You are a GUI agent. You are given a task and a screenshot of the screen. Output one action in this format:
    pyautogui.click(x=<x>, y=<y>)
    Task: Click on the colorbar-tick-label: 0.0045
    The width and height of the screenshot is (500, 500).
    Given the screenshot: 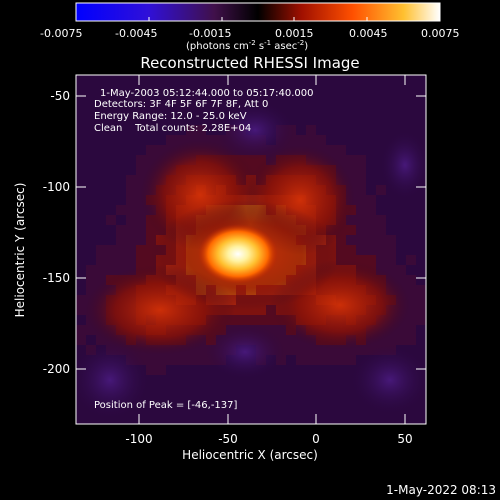 What is the action you would take?
    pyautogui.click(x=368, y=33)
    